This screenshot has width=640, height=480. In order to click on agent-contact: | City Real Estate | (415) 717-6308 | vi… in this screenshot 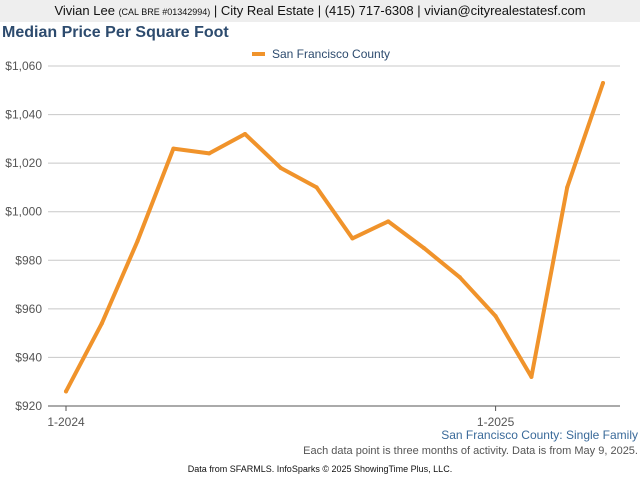, I will do `click(399, 10)`.